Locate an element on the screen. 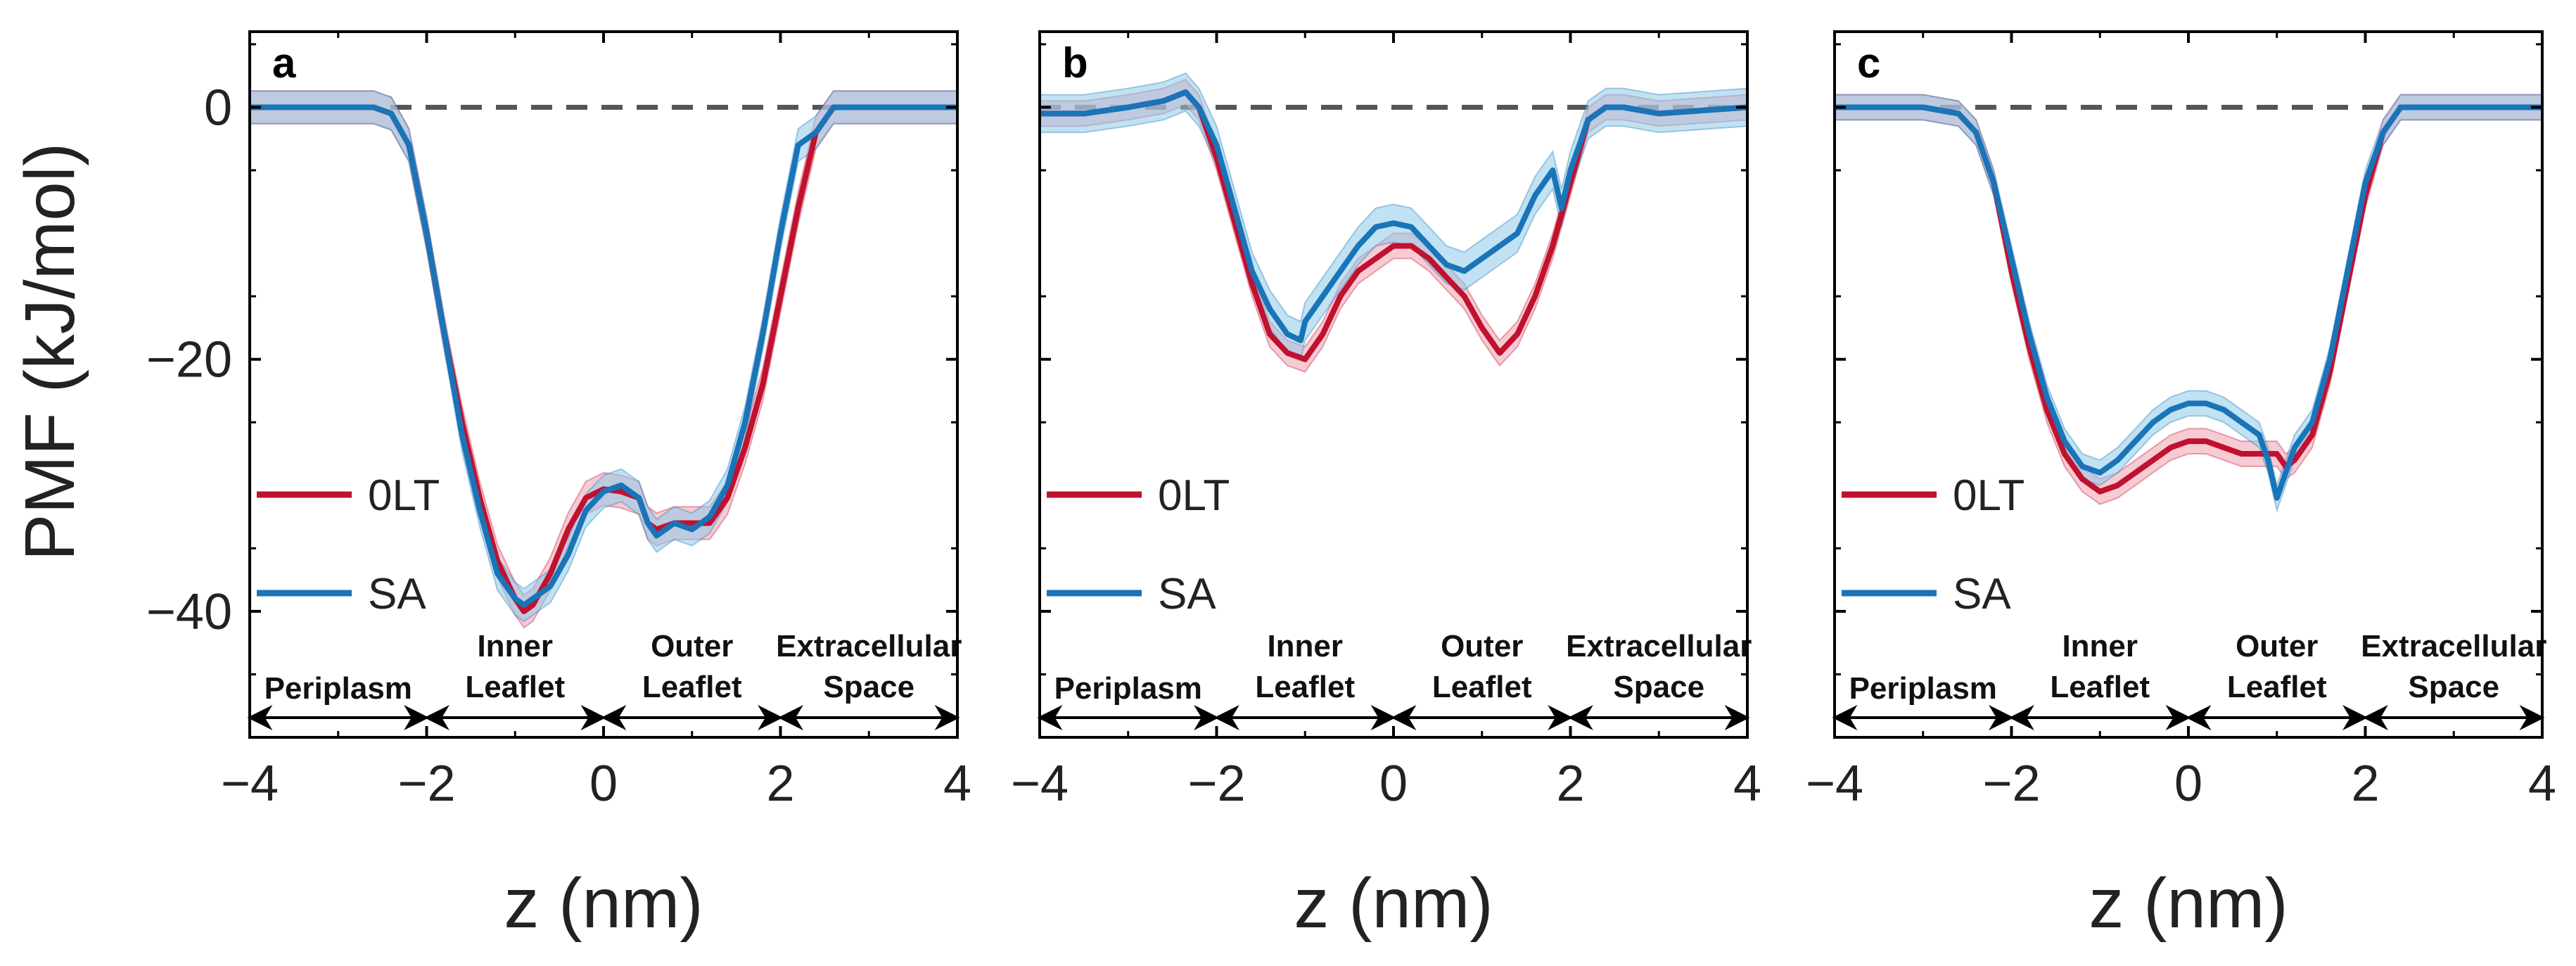 The width and height of the screenshot is (2576, 966). y-tick-label: −20 is located at coordinates (189, 360).